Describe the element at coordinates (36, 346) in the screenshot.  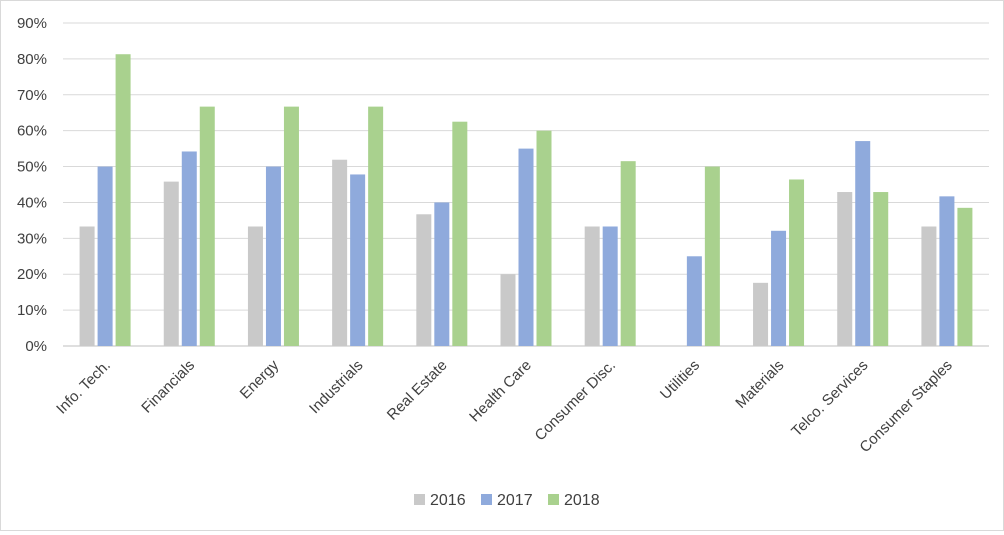
I see `y-tick-label: 0%` at that location.